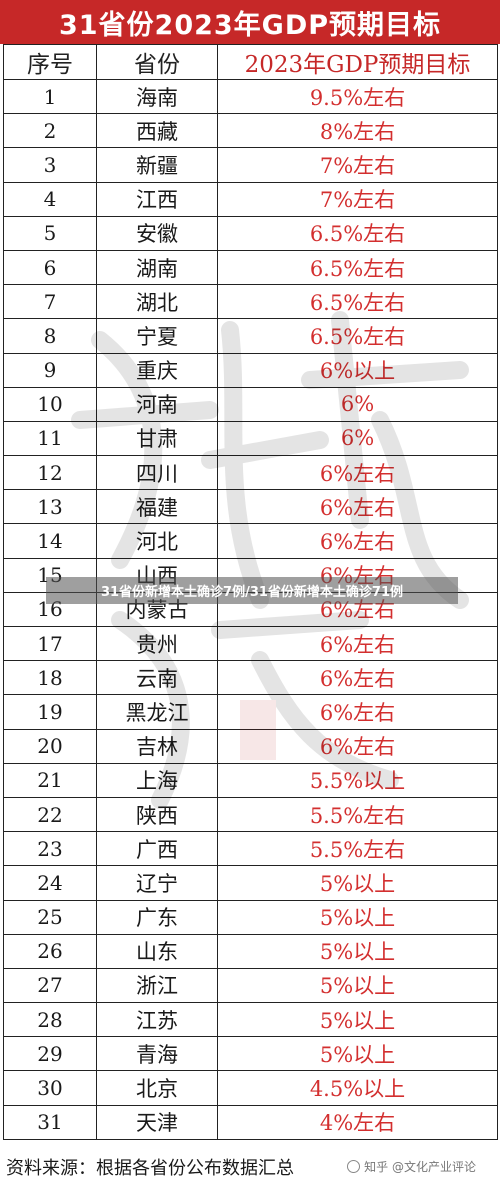  Describe the element at coordinates (50, 1054) in the screenshot. I see `cell-rank: 29` at that location.